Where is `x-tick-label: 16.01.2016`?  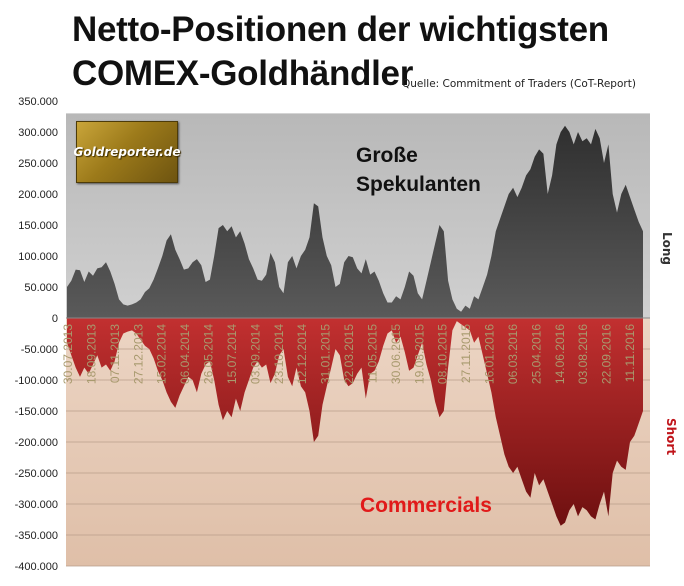
x-tick-label: 16.01.2016 is located at coordinates (490, 354).